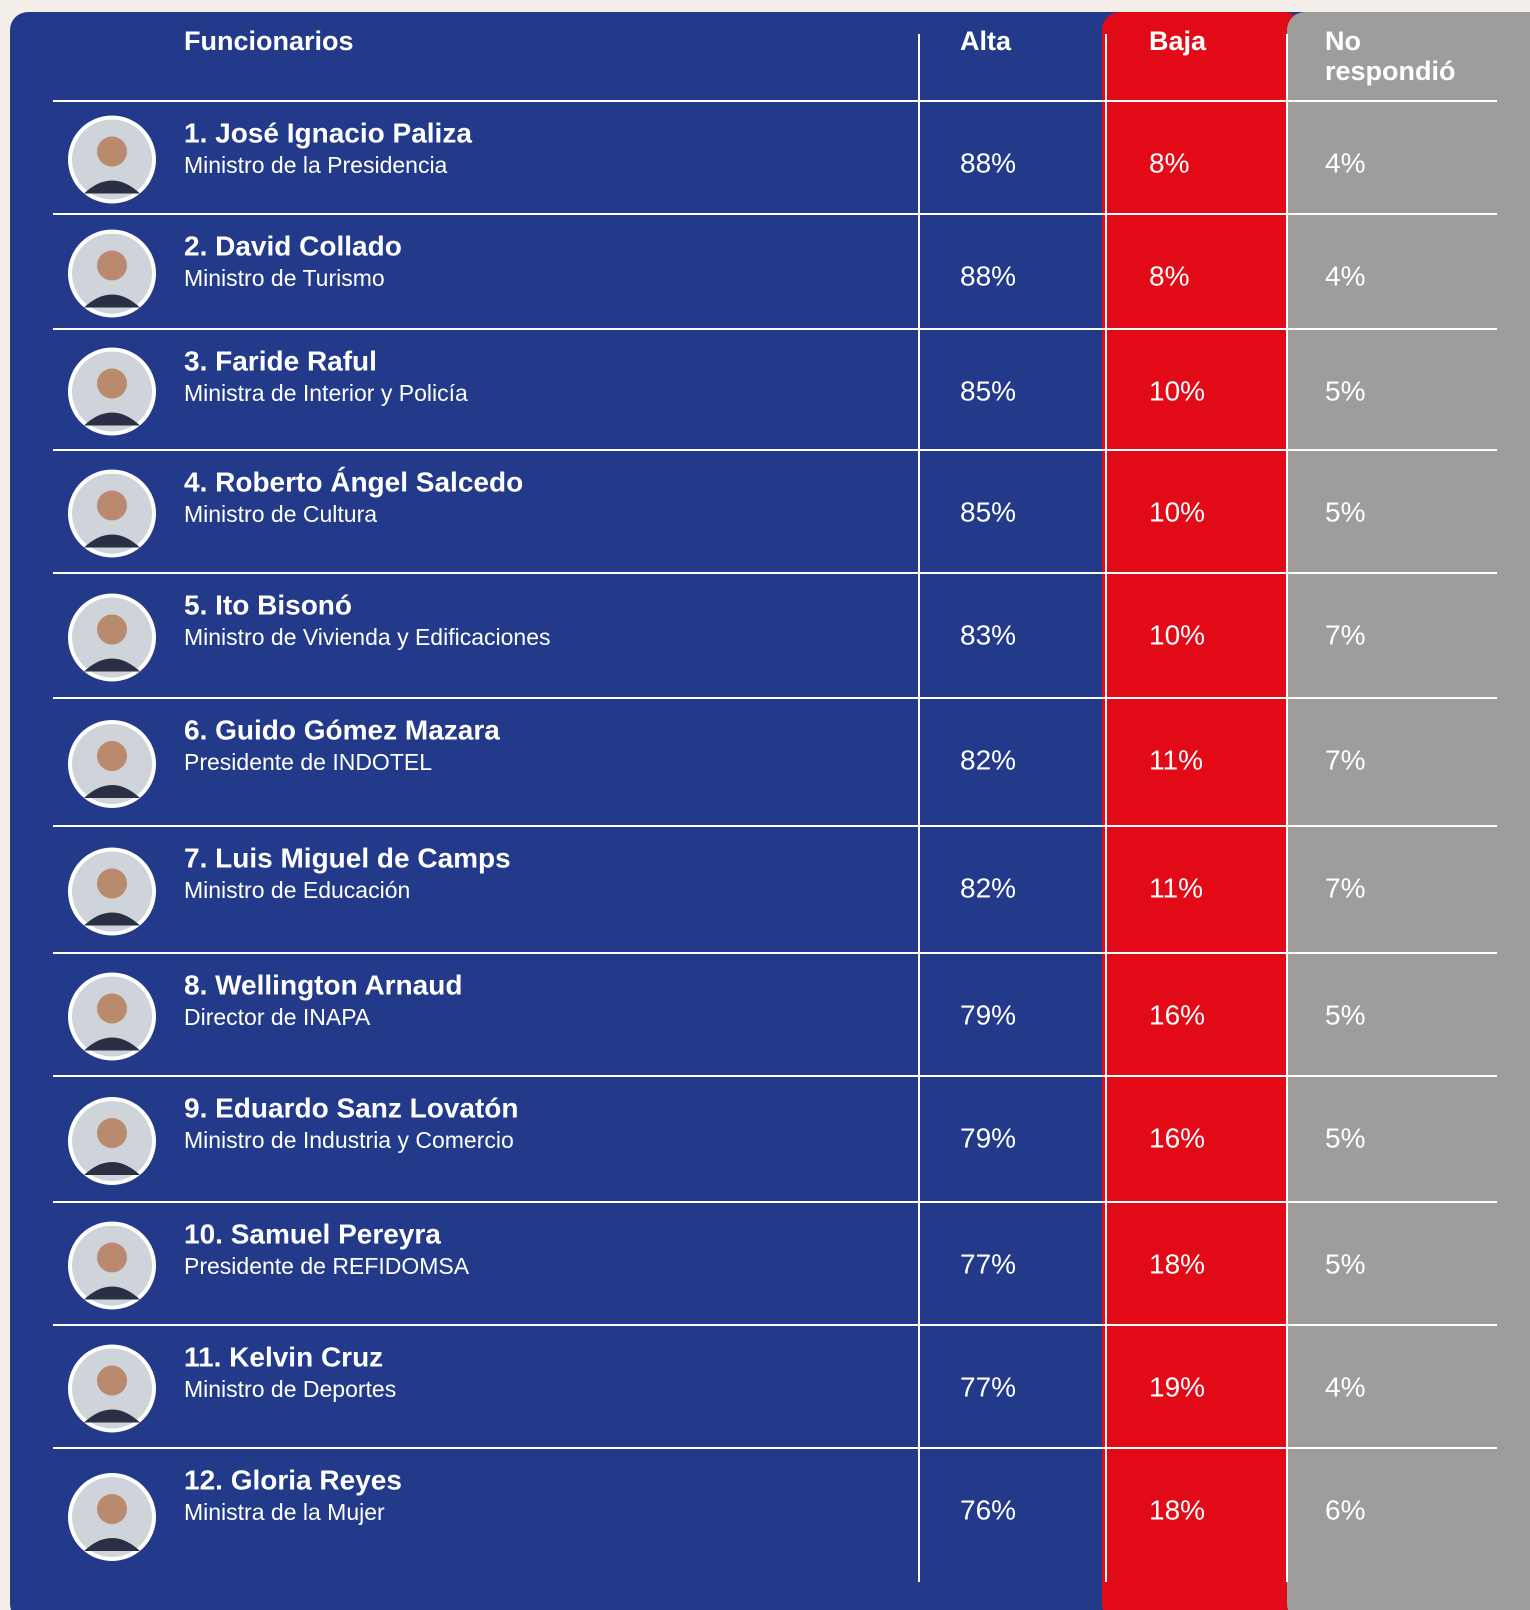  What do you see at coordinates (280, 514) in the screenshot?
I see `role: Ministro de Cultura` at bounding box center [280, 514].